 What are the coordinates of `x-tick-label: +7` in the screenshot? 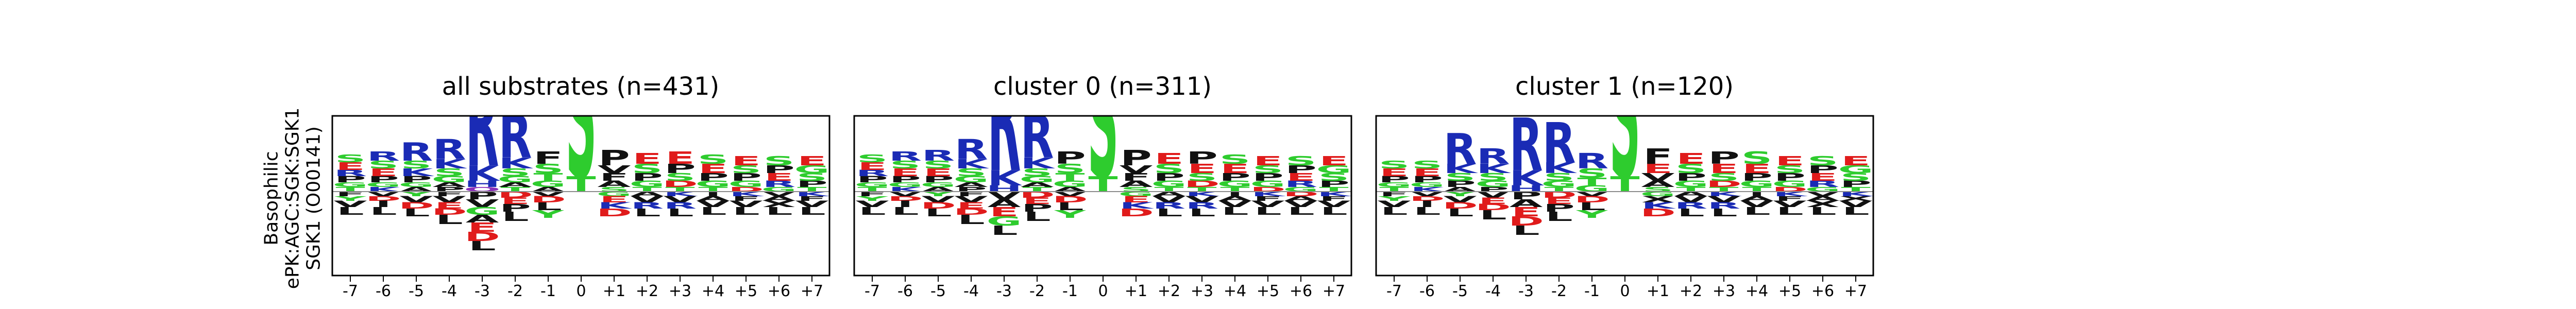 It's located at (1334, 291).